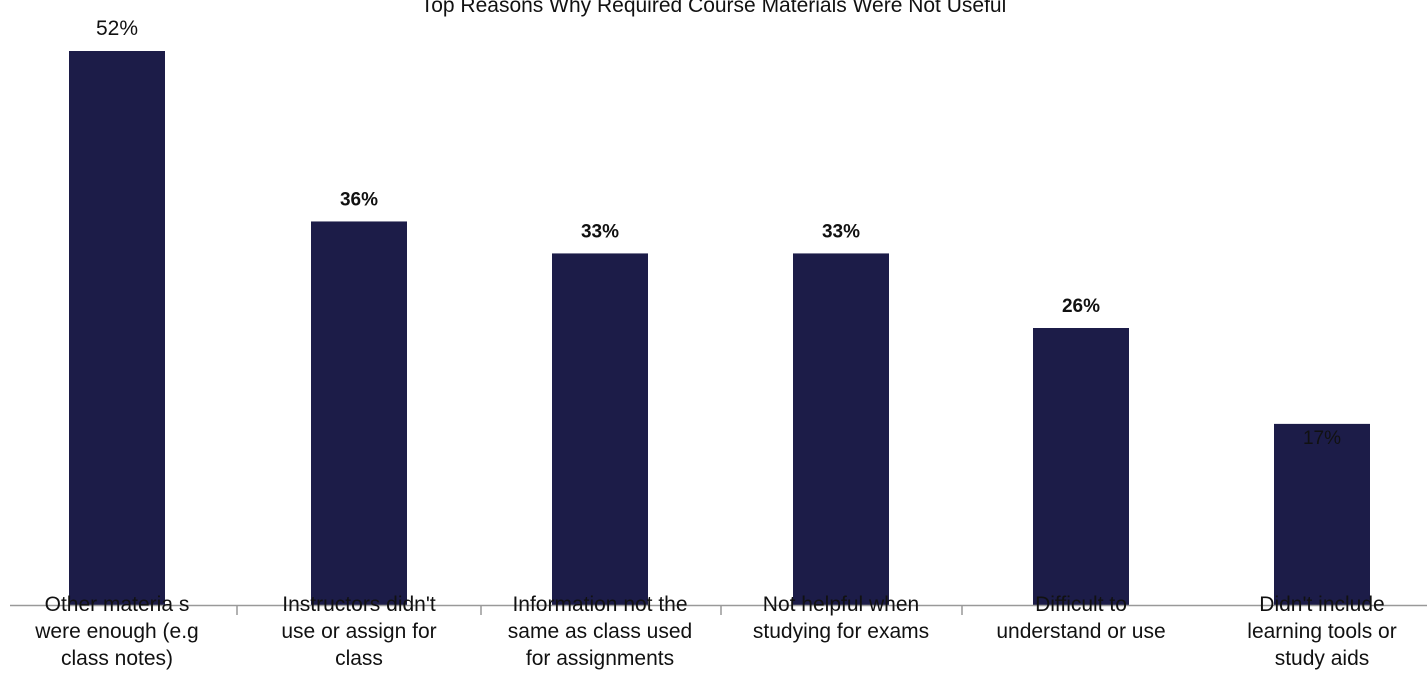 Image resolution: width=1427 pixels, height=686 pixels. I want to click on category-label-2: Instructors didn't use or assign for class, so click(358, 631).